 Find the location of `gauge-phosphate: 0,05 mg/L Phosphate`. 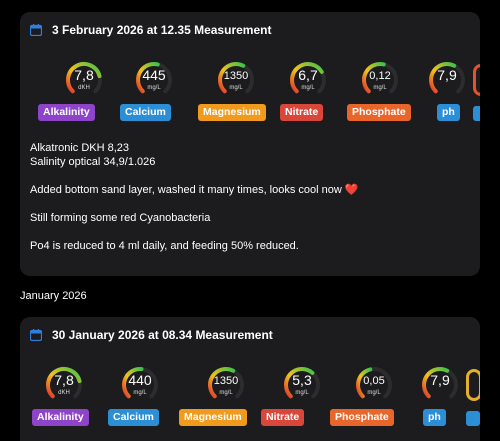

gauge-phosphate: 0,05 mg/L Phosphate is located at coordinates (365, 397).